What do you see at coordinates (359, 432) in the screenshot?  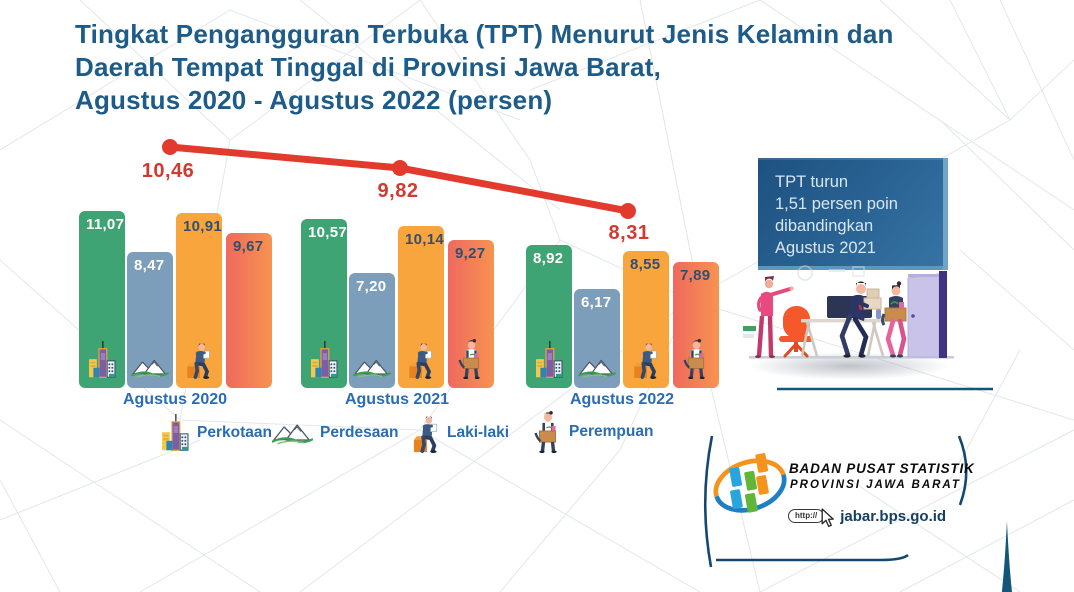 I see `legend-label-perdesaan: Perdesaan` at bounding box center [359, 432].